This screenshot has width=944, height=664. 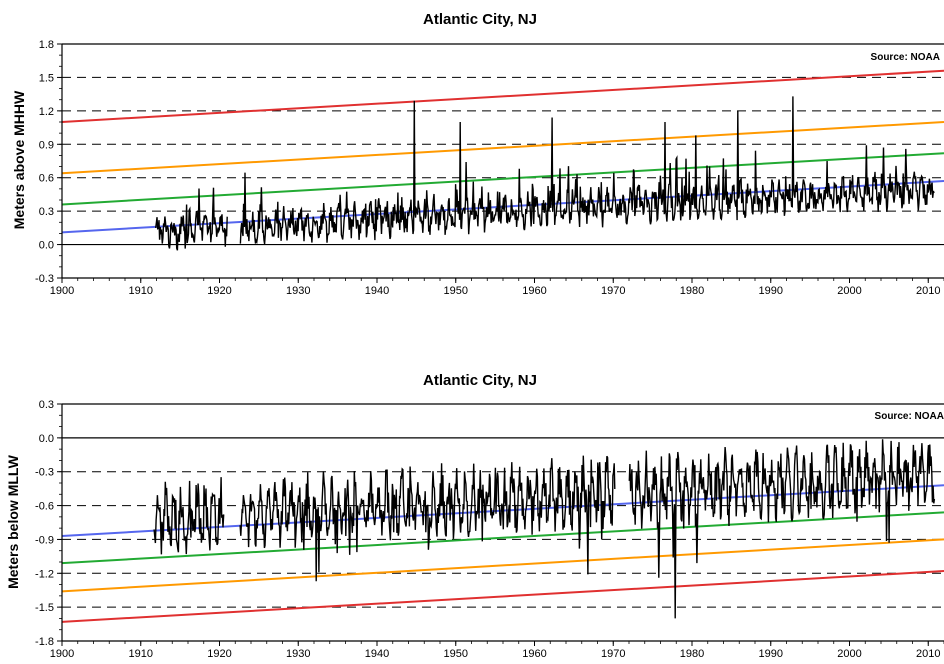 I want to click on chart-1-y-axis-label: Meters above MHHW, so click(x=19, y=159).